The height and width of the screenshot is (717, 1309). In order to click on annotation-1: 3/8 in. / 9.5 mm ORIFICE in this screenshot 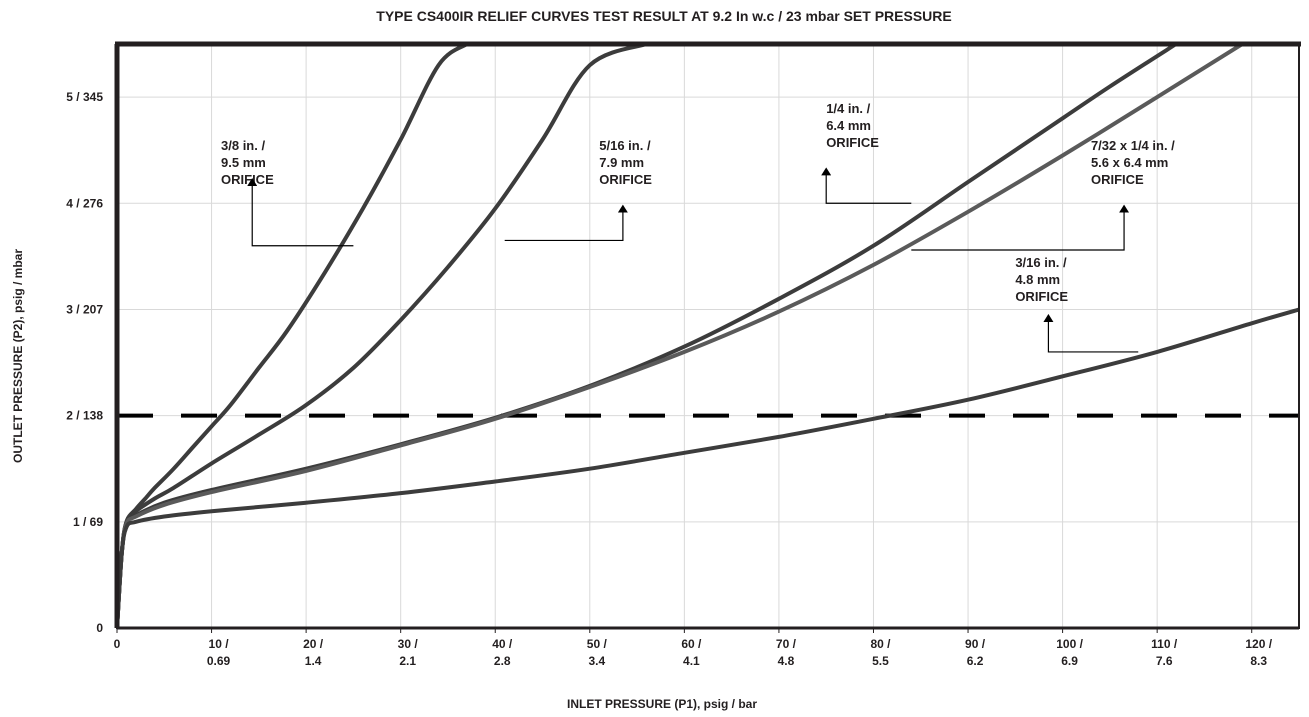, I will do `click(287, 192)`.